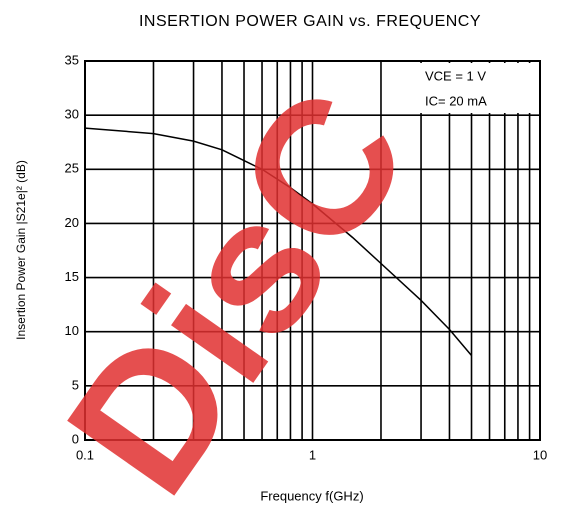 The width and height of the screenshot is (584, 514). What do you see at coordinates (310, 21) in the screenshot?
I see `chart-title: INSERTION POWER GAIN vs. FREQUENCY` at bounding box center [310, 21].